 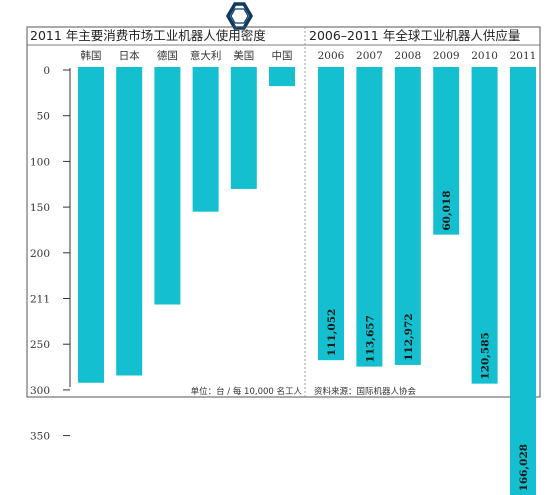 What do you see at coordinates (40, 345) in the screenshot?
I see `y-tick-label: 250` at bounding box center [40, 345].